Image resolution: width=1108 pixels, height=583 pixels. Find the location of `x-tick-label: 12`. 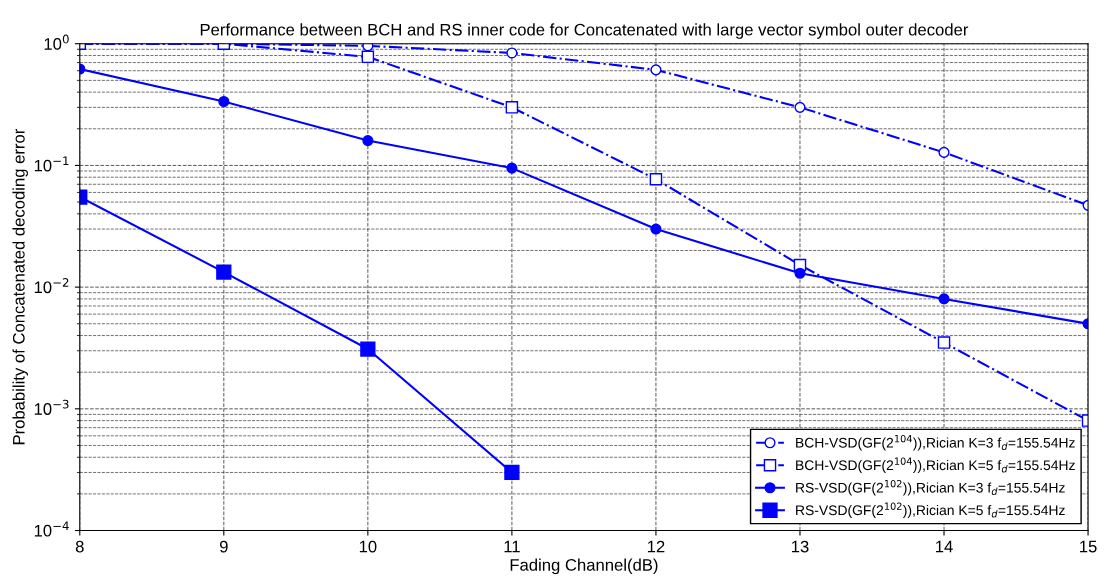

x-tick-label: 12 is located at coordinates (656, 546).